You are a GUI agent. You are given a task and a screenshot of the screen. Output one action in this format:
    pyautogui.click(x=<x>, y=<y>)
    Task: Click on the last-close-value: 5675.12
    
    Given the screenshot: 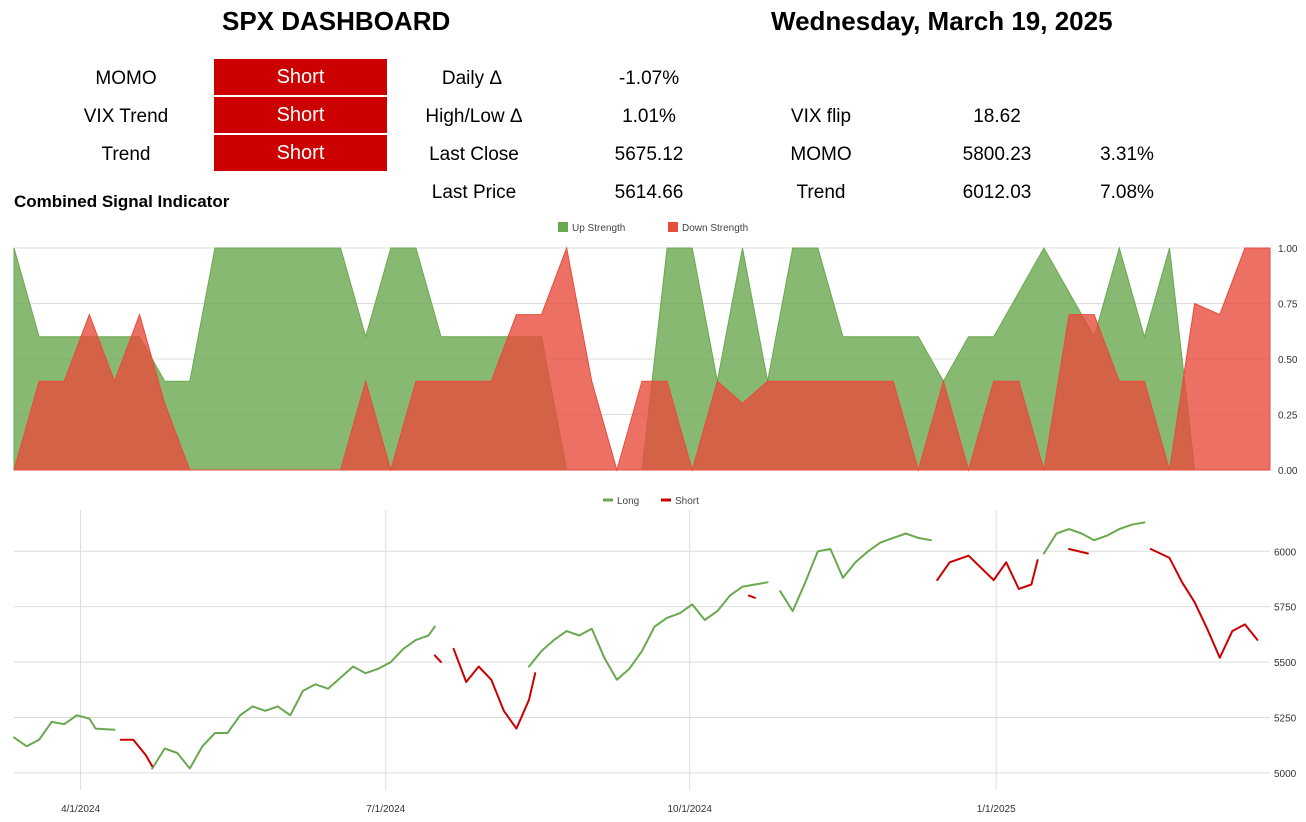 What is the action you would take?
    pyautogui.click(x=649, y=154)
    